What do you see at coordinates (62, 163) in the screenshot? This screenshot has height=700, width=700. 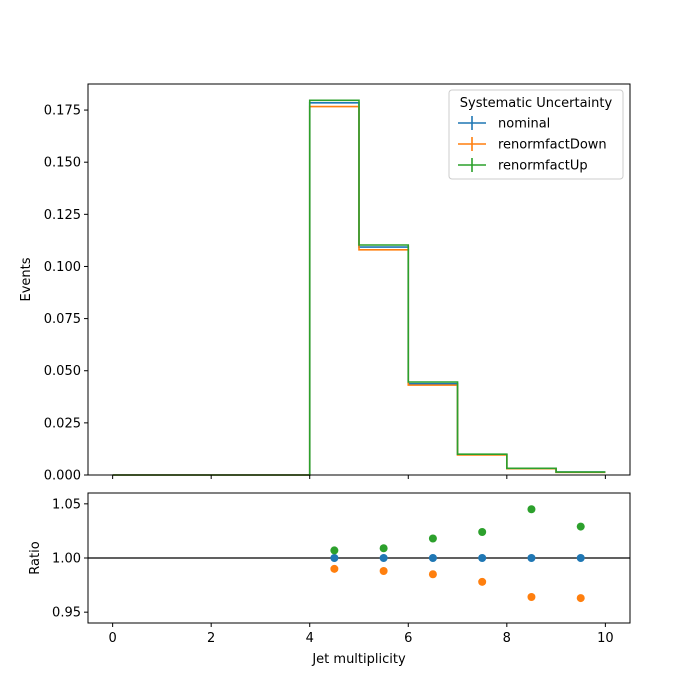 I see `main-y-tick-label: 0.150` at bounding box center [62, 163].